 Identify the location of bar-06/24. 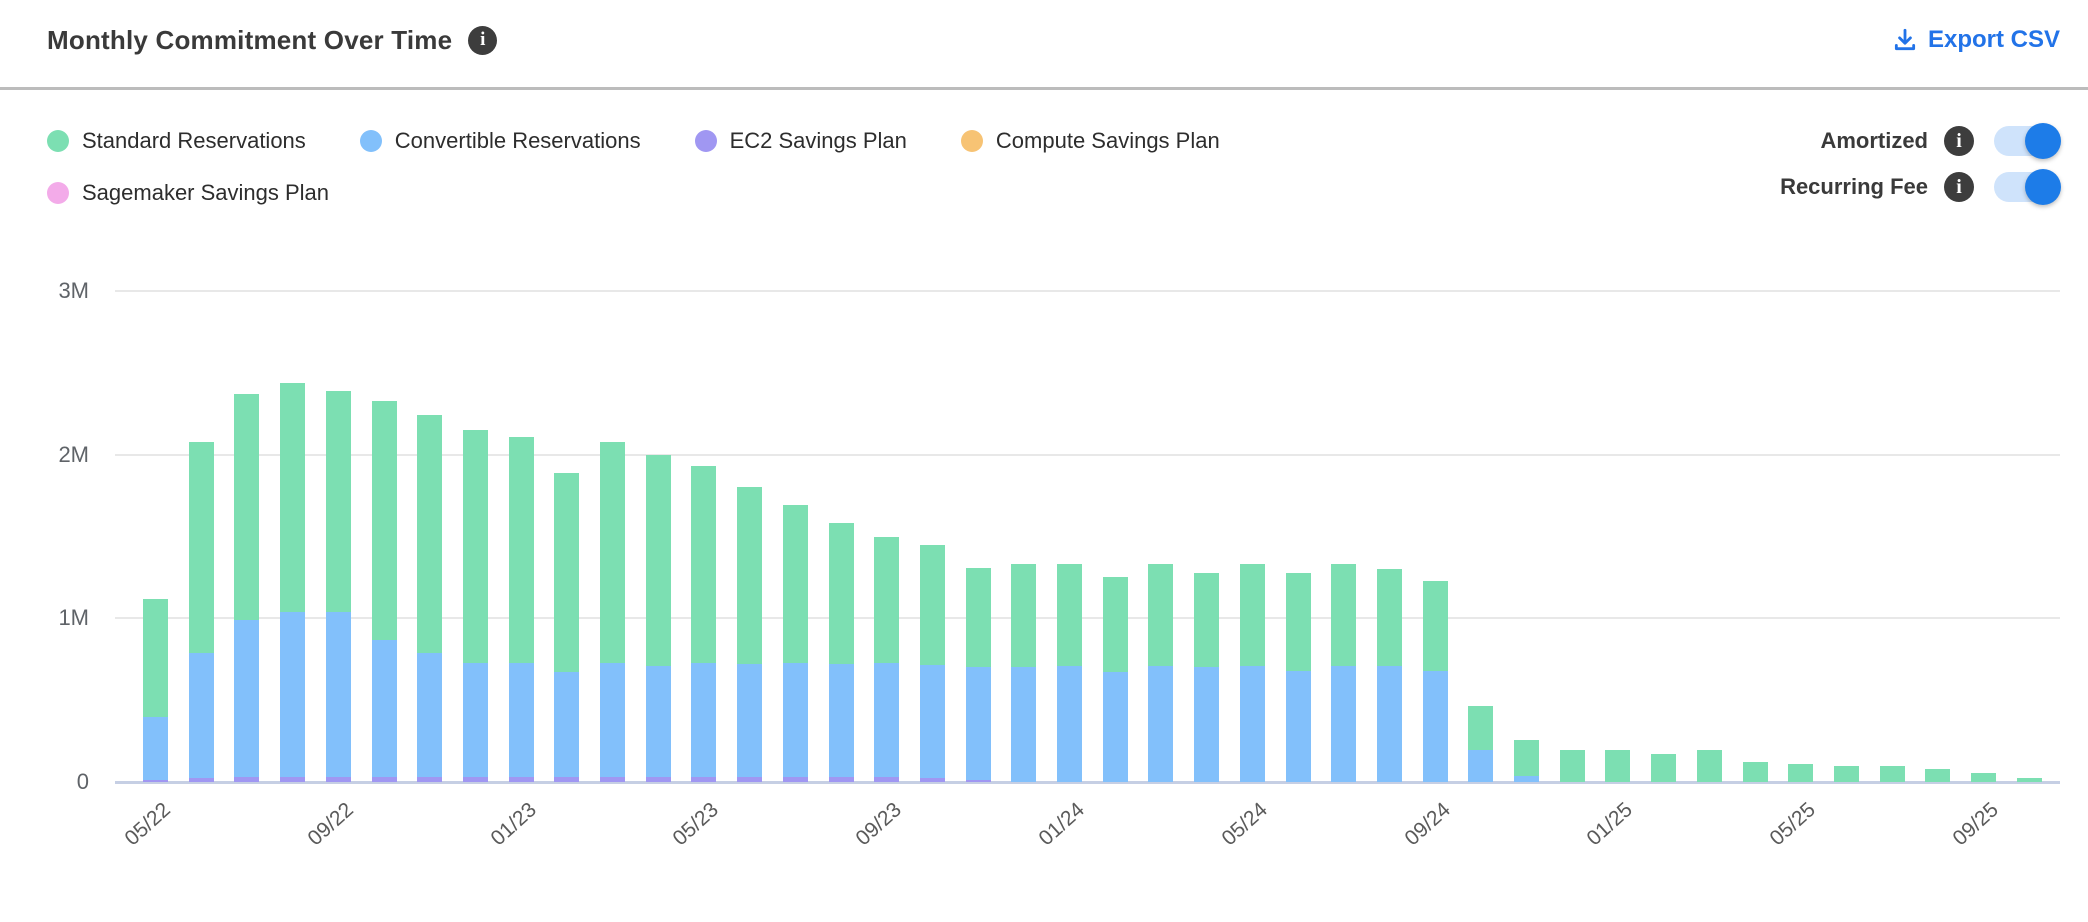
(1298, 536).